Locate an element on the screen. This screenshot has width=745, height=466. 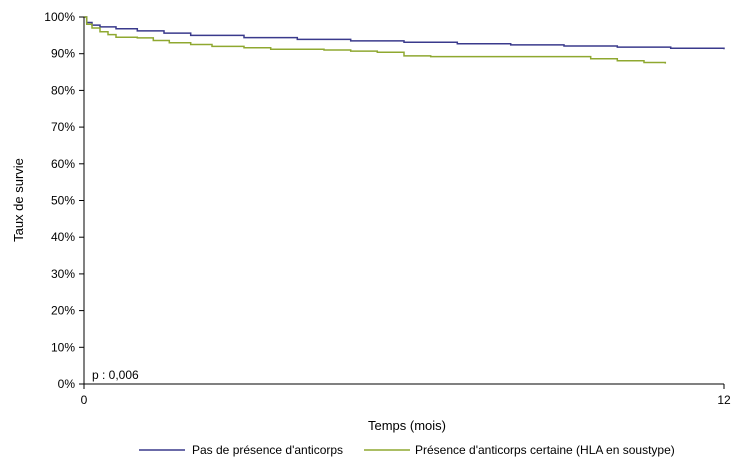
y-tick-label: 70% is located at coordinates (63, 127).